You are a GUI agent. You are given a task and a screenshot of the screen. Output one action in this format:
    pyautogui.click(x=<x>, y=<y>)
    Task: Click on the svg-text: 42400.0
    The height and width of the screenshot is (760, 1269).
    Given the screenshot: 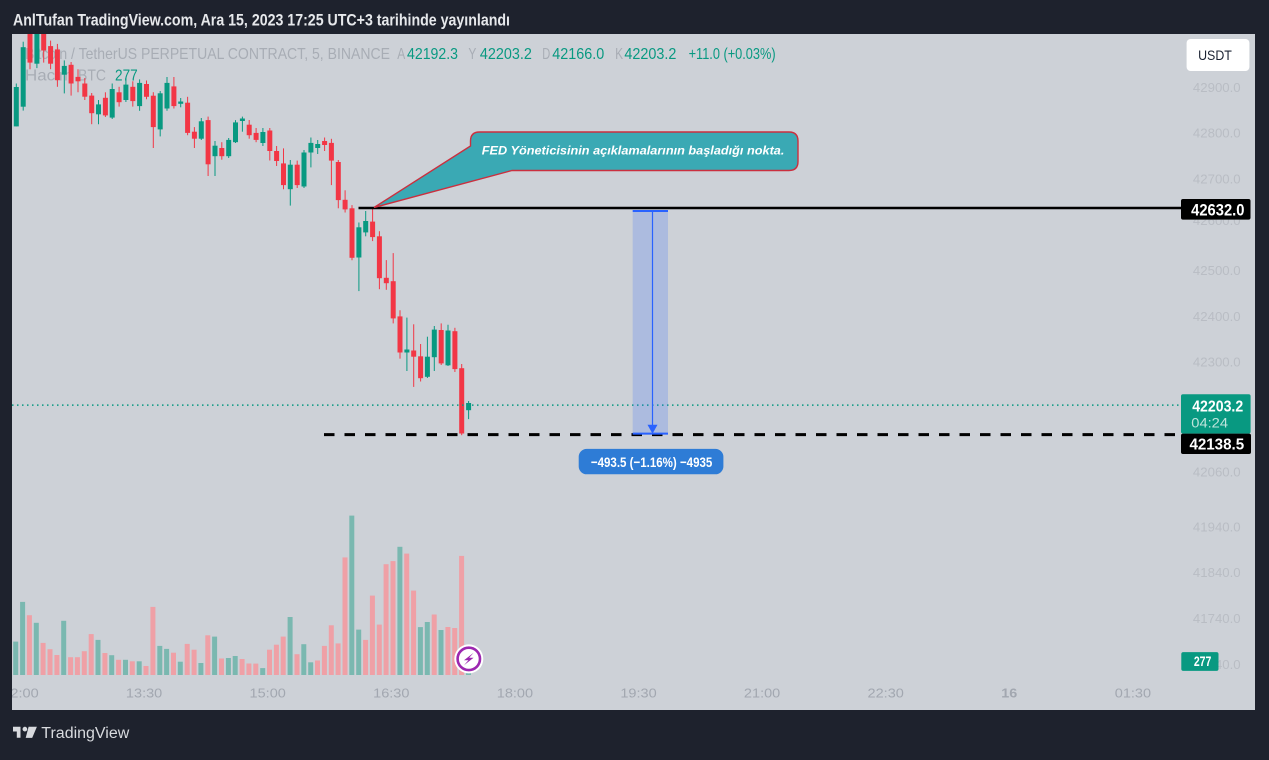 What is the action you would take?
    pyautogui.click(x=1217, y=317)
    